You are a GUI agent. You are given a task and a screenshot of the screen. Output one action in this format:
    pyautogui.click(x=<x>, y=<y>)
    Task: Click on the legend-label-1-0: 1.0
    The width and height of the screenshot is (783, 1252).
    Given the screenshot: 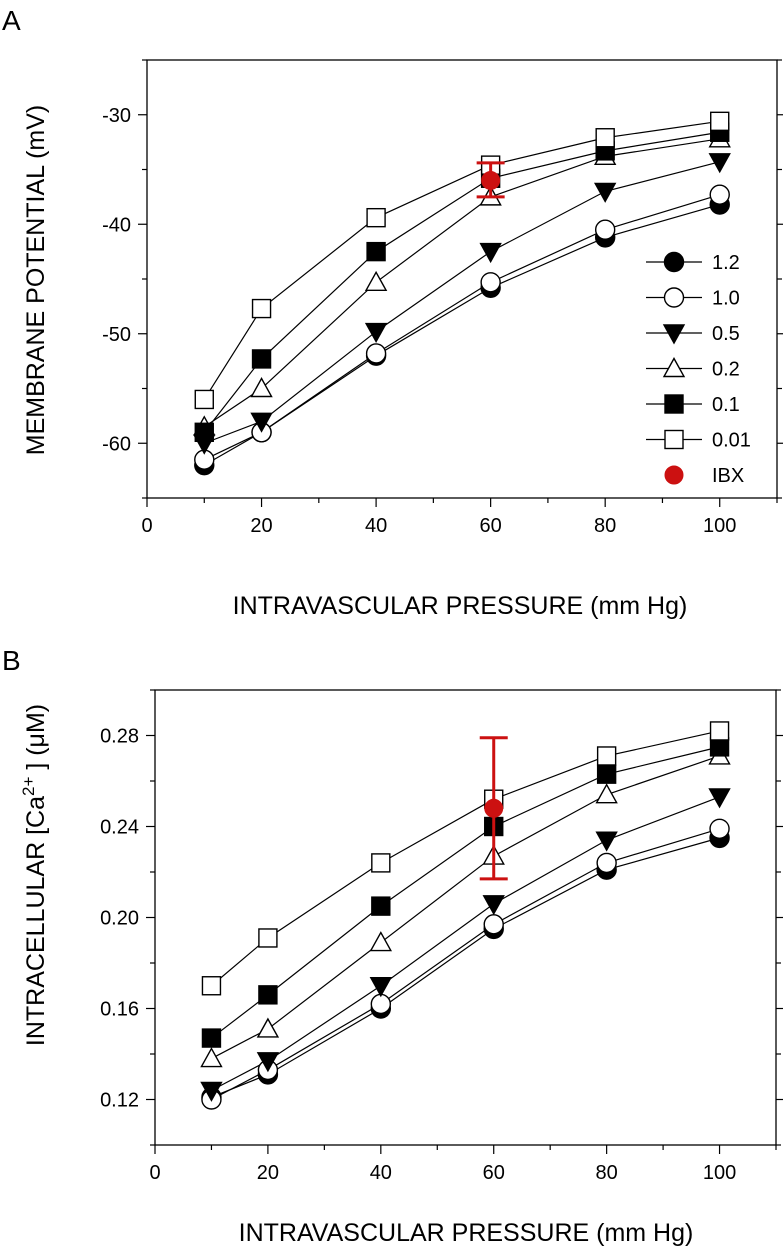 What is the action you would take?
    pyautogui.click(x=726, y=299)
    